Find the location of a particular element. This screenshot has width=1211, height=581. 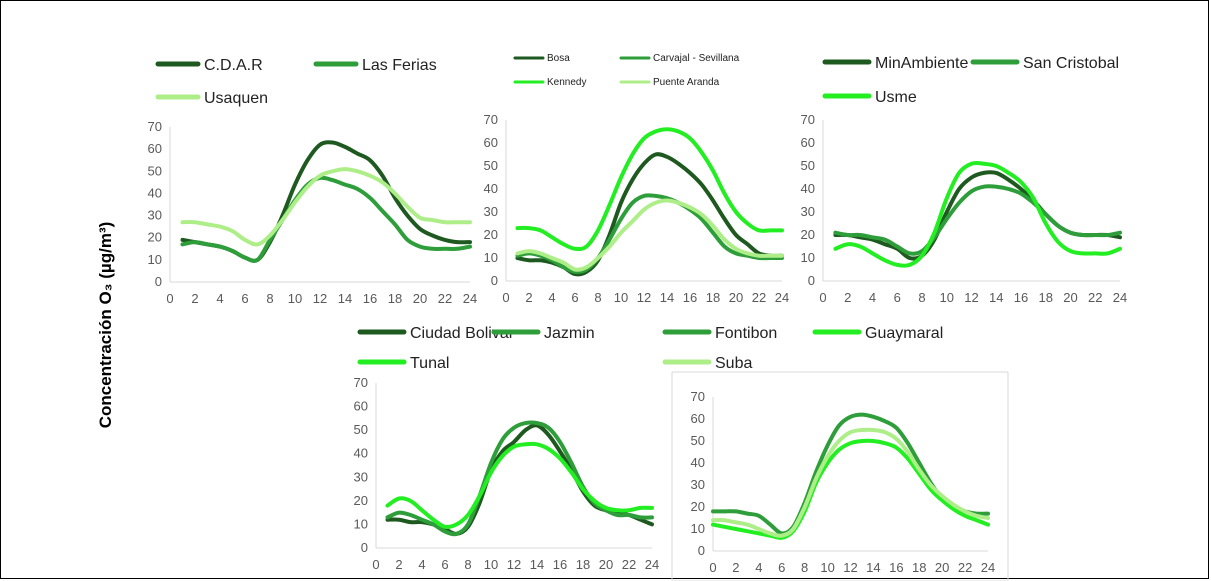

legend-item: Guaymaral is located at coordinates (877, 333).